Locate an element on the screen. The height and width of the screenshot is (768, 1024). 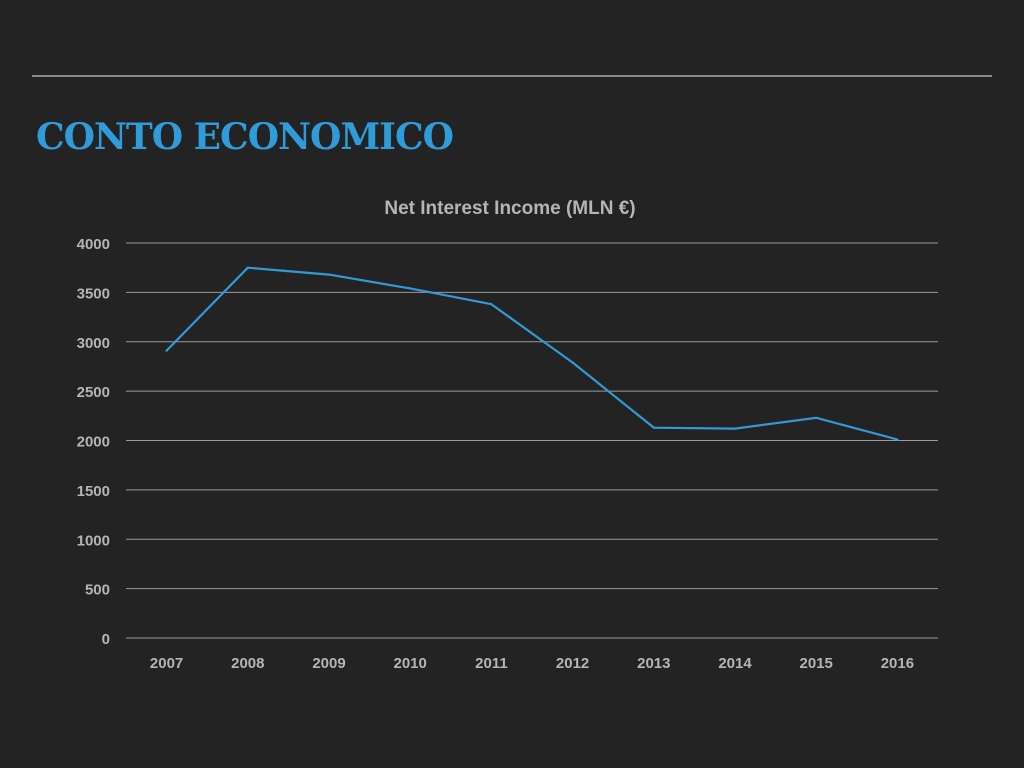
x-tick-label: 2007 is located at coordinates (166, 663).